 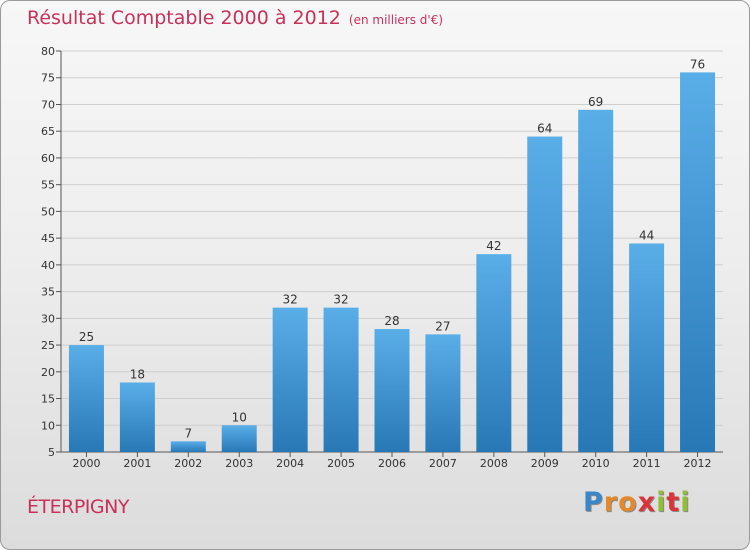 I want to click on y-tick-label: 40, so click(x=48, y=265).